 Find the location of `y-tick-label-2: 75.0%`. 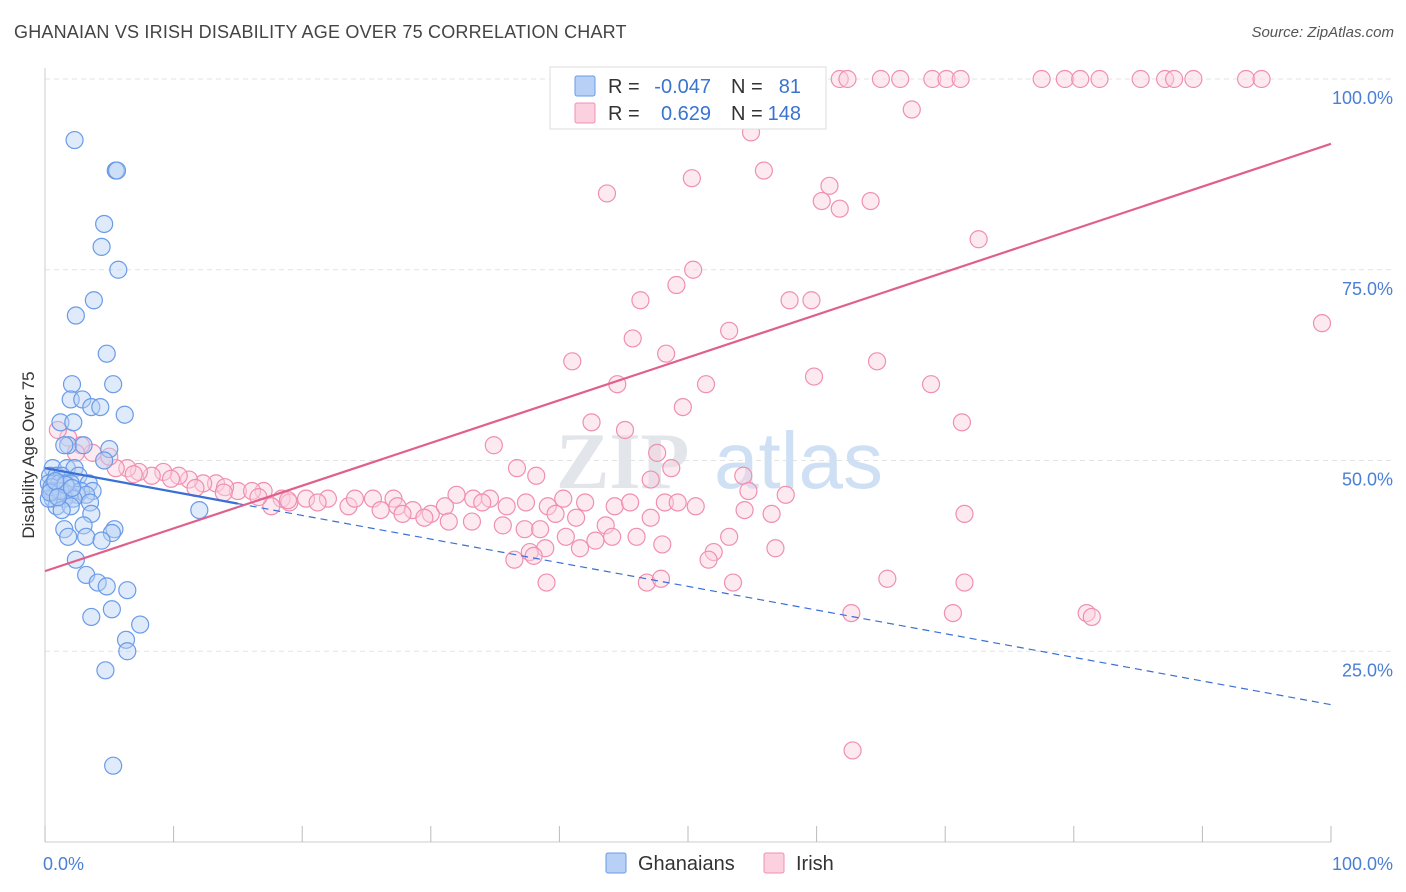

y-tick-label-2: 75.0% is located at coordinates (1367, 289).